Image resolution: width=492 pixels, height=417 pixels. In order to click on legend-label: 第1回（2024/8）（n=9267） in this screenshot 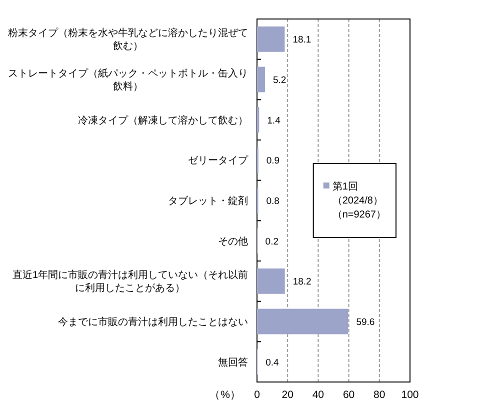, I will do `click(359, 201)`.